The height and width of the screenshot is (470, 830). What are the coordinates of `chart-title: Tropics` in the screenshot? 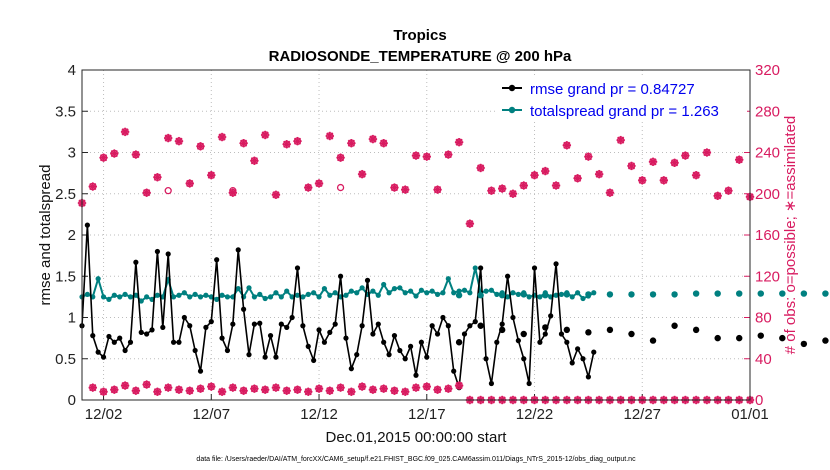 It's located at (419, 35).